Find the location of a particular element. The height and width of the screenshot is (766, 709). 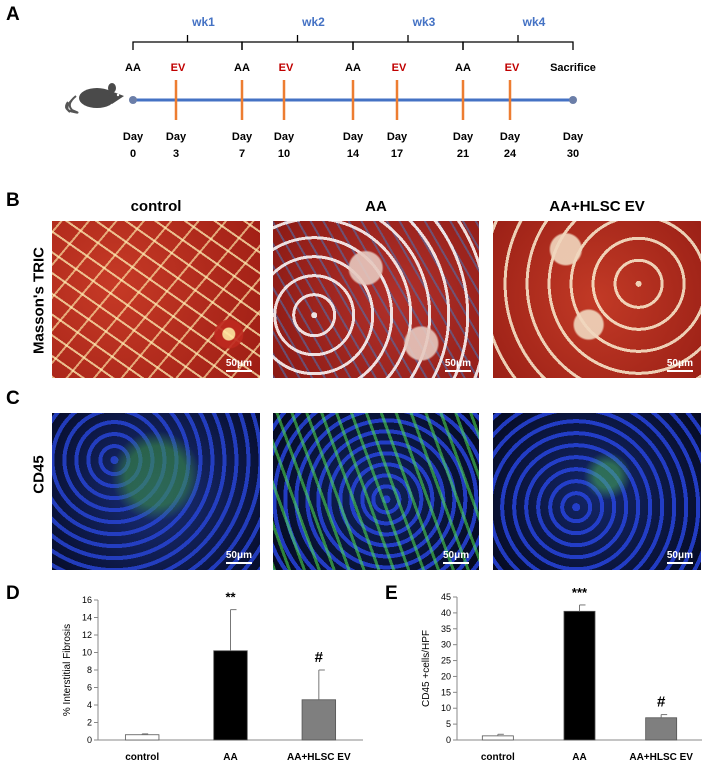

y-tick-label: 15 is located at coordinates (446, 692).